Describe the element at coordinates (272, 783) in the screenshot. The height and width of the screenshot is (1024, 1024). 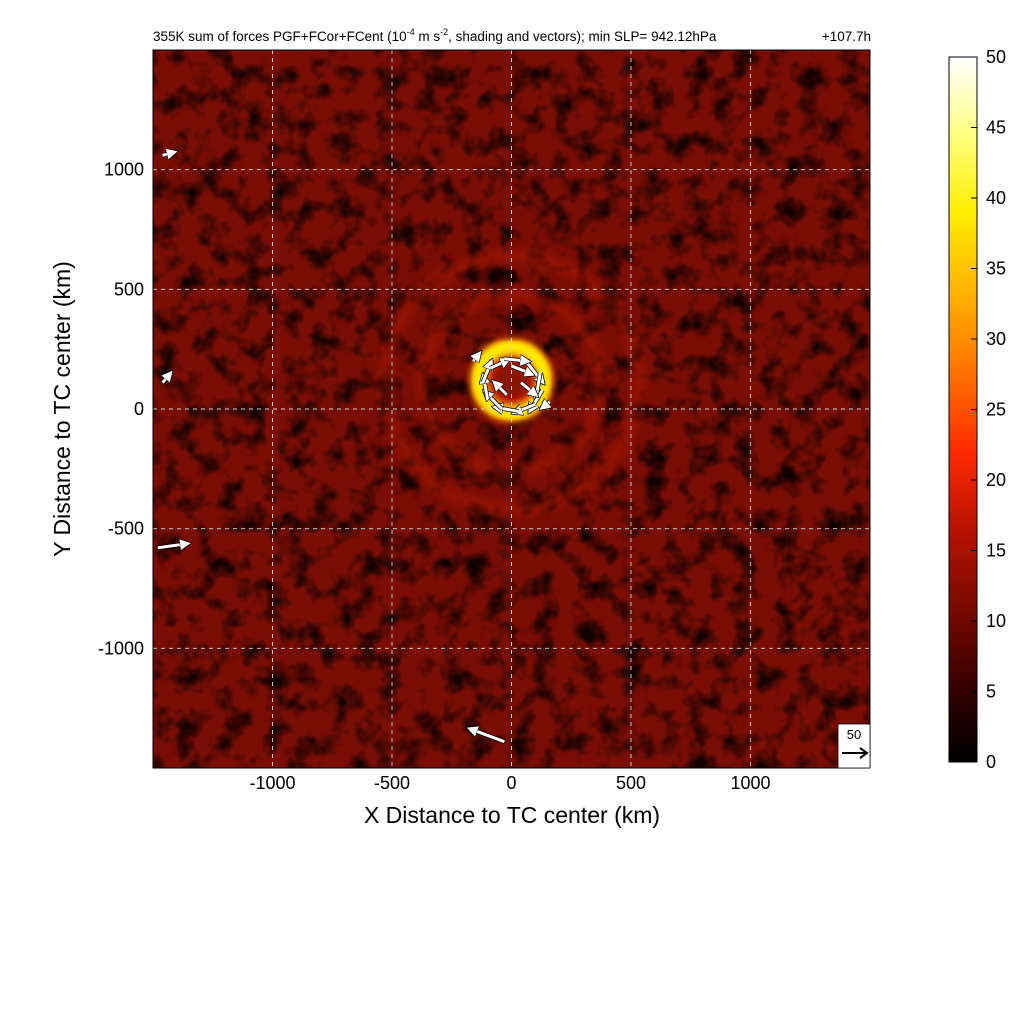
I see `x-tick-label: -1000` at that location.